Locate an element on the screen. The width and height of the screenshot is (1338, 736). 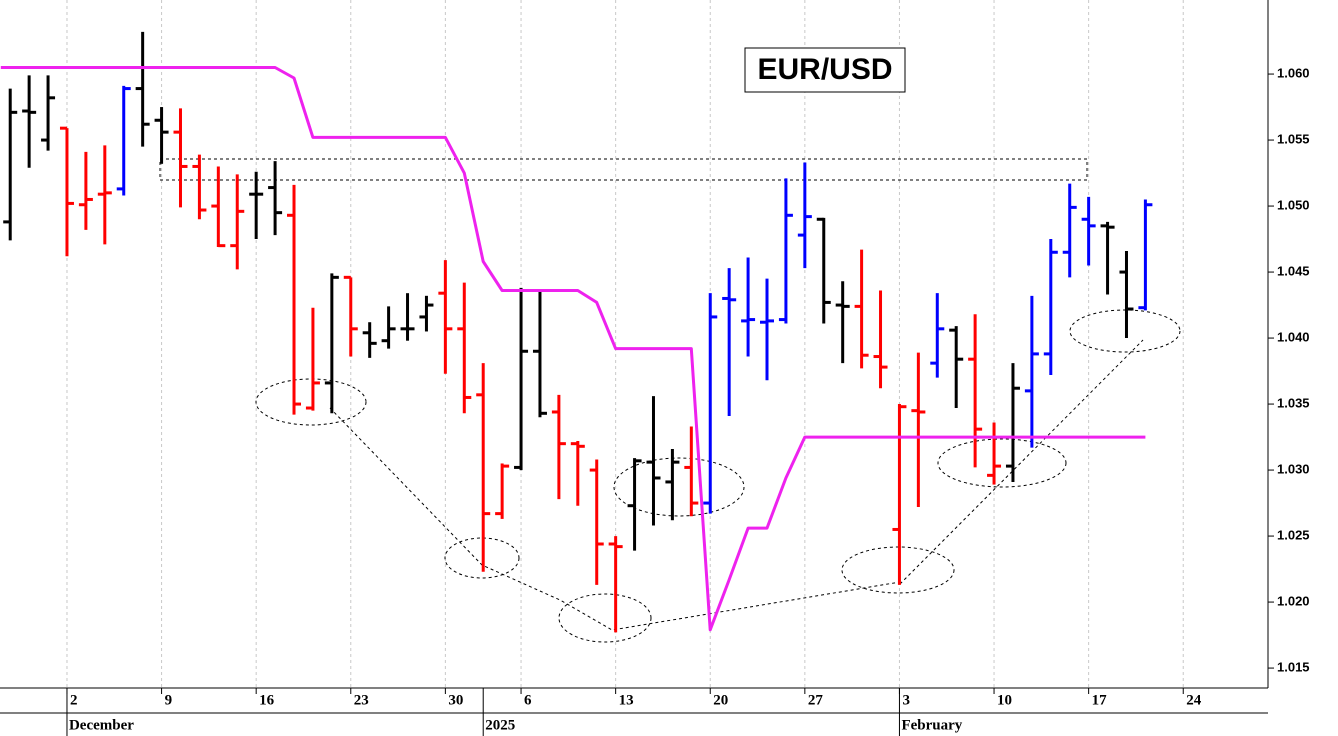
y-tick-label: 1.045 is located at coordinates (1293, 270).